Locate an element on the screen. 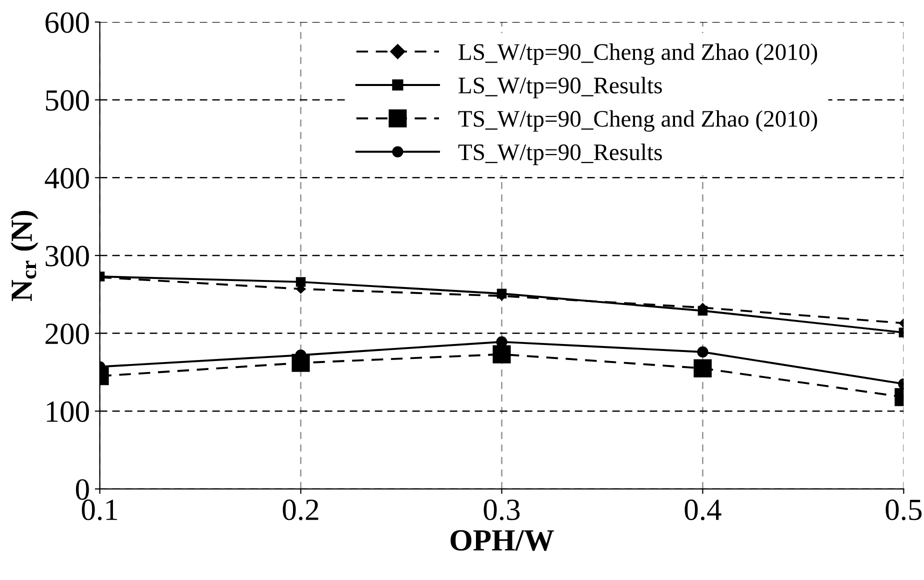 Image resolution: width=924 pixels, height=580 pixels. y-tick-label: 100 is located at coordinates (67, 411).